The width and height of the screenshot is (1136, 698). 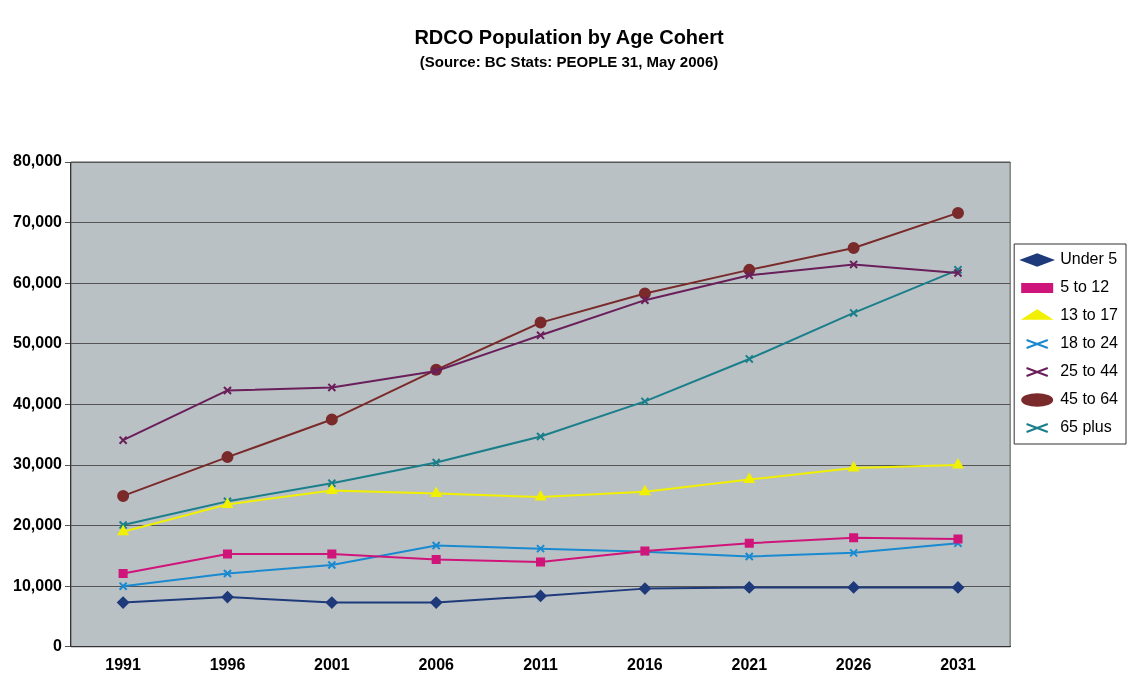 I want to click on legend-label: 65 plus, so click(x=1086, y=427).